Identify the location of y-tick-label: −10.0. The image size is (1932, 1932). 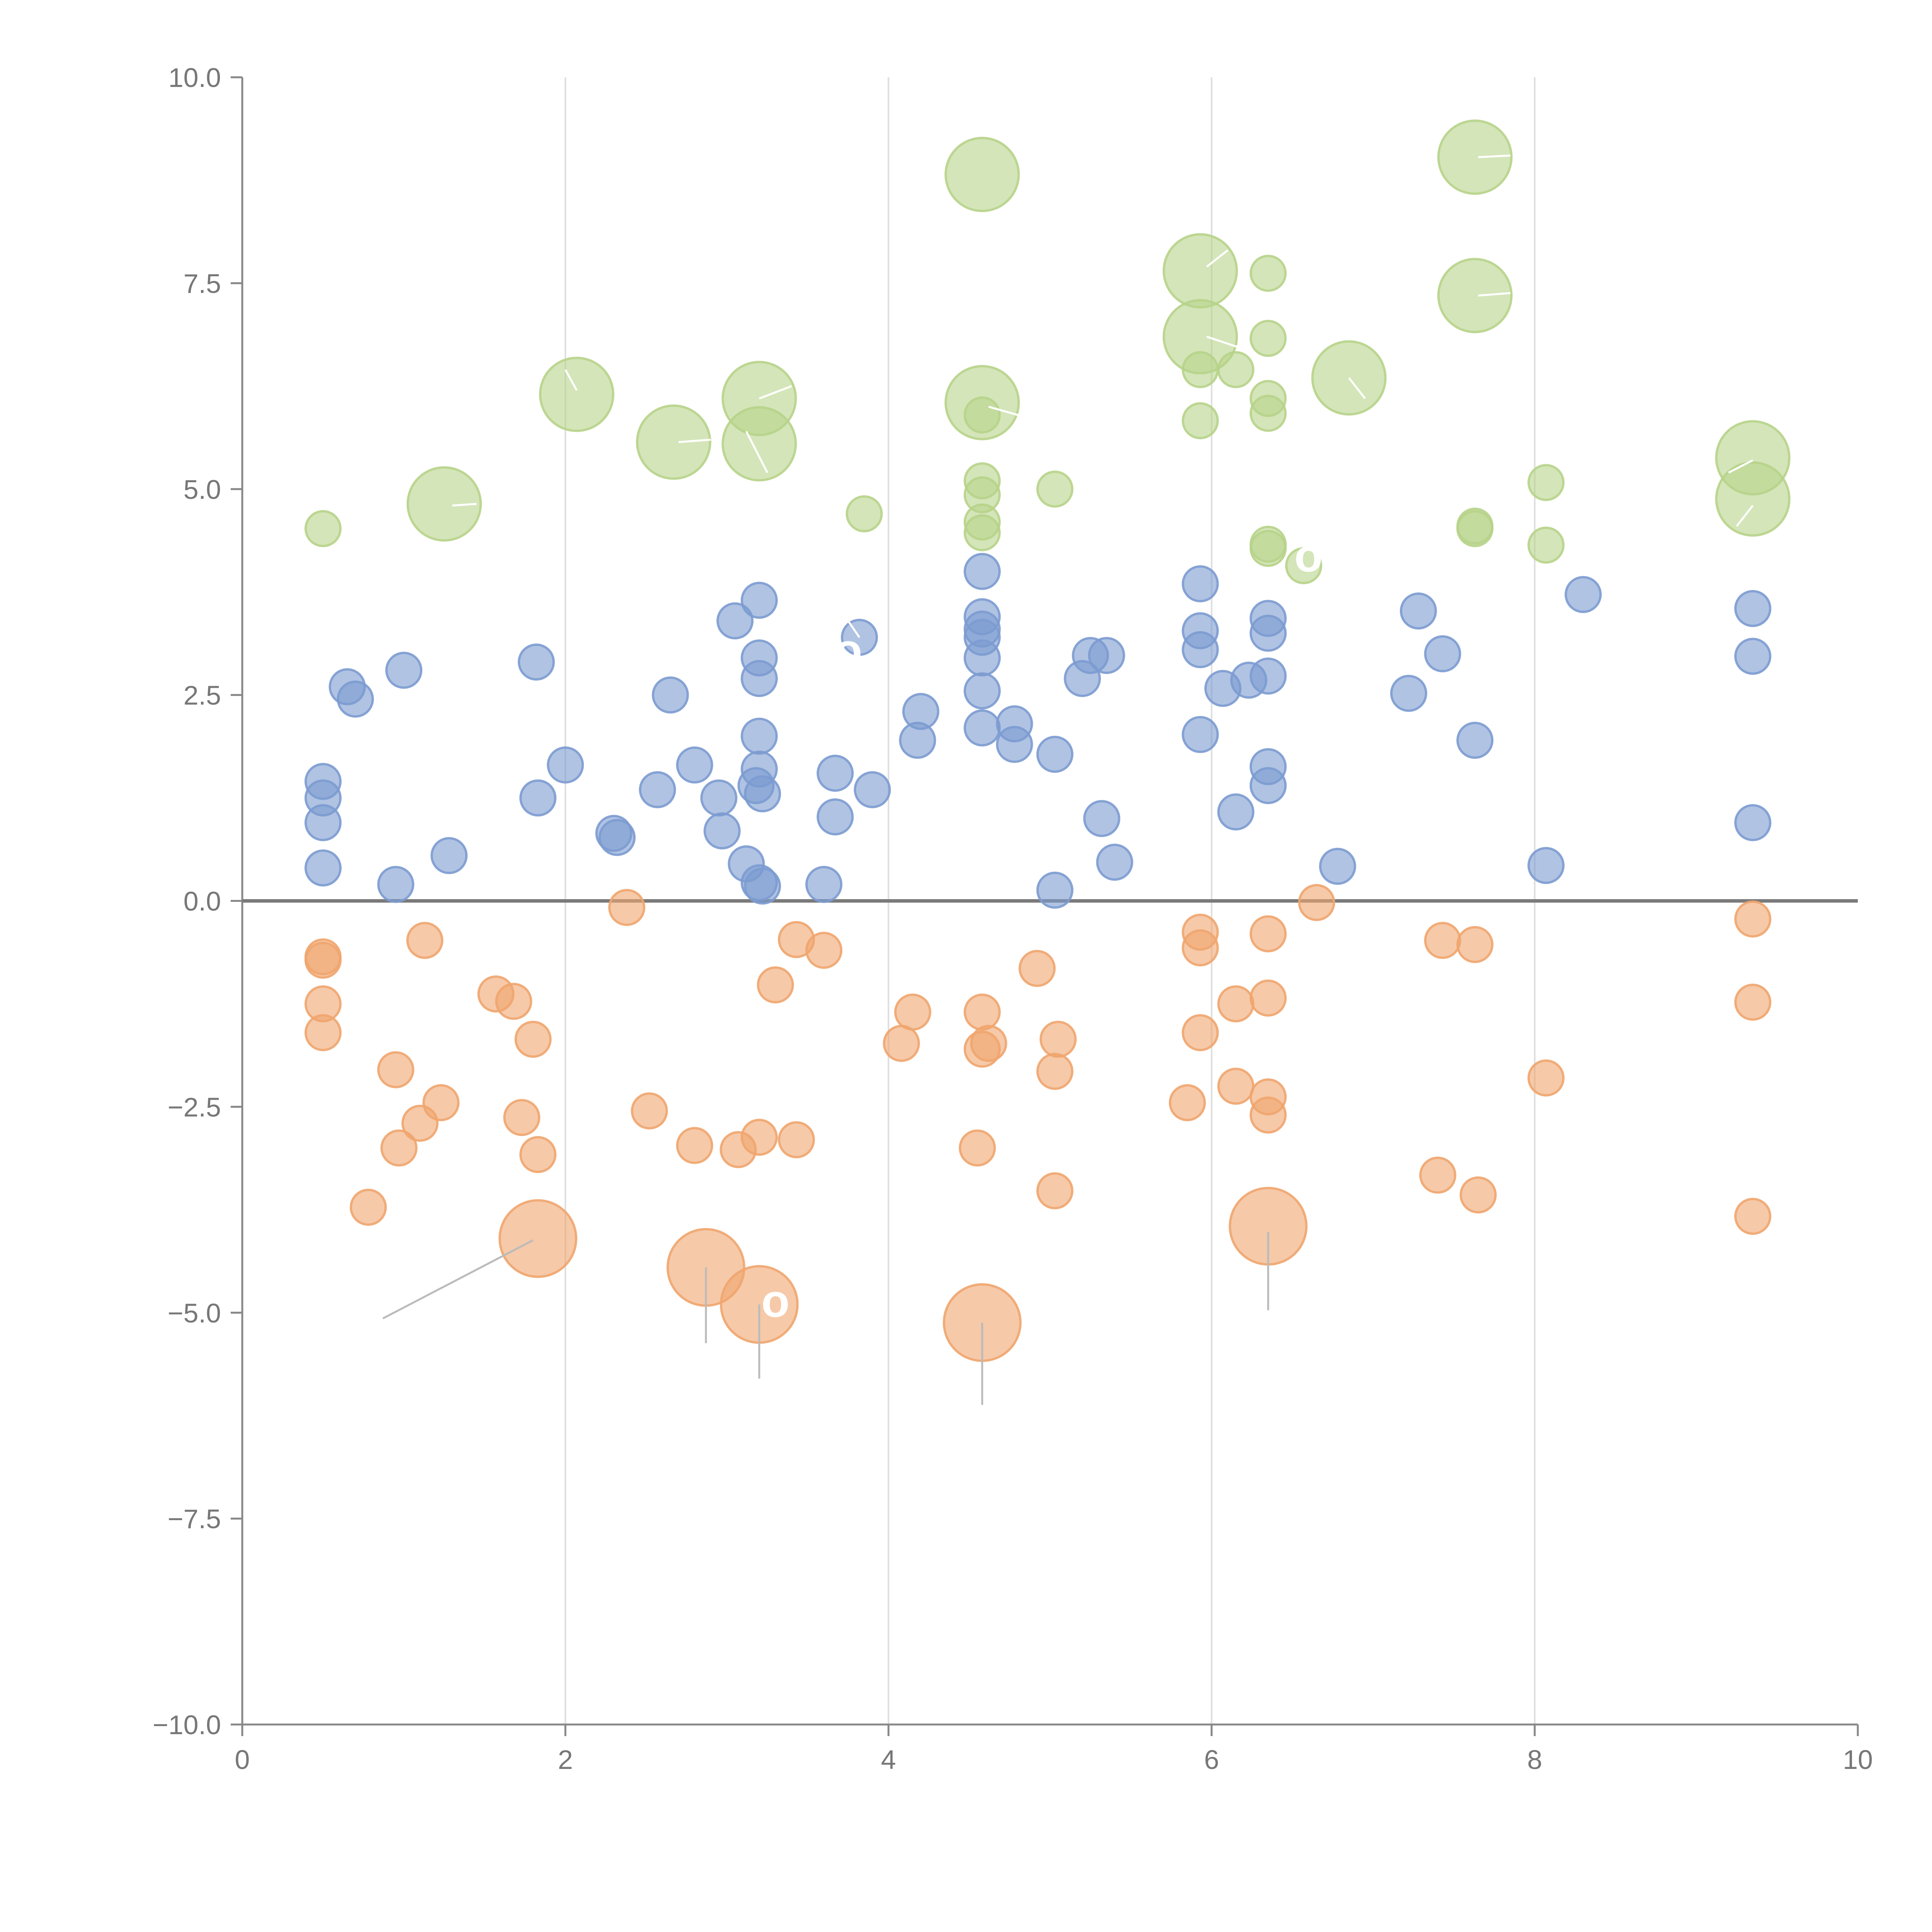
(187, 1725).